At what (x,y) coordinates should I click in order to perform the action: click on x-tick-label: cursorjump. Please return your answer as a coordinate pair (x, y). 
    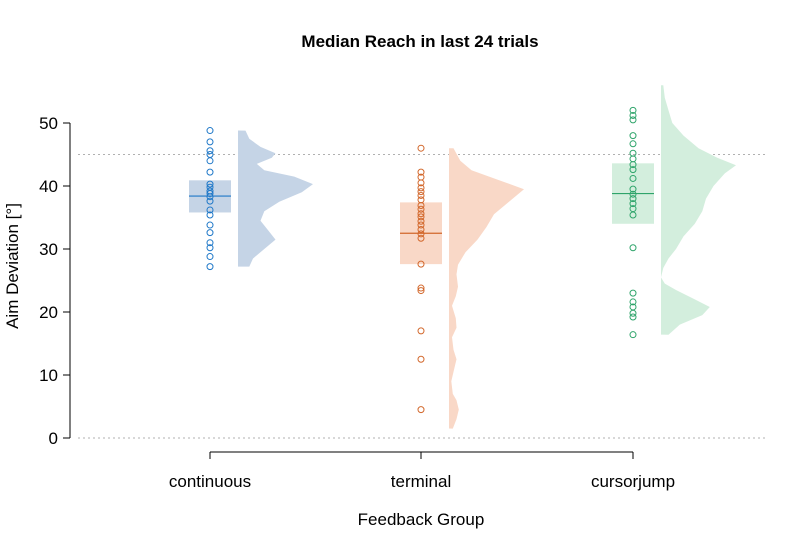
    Looking at the image, I should click on (633, 481).